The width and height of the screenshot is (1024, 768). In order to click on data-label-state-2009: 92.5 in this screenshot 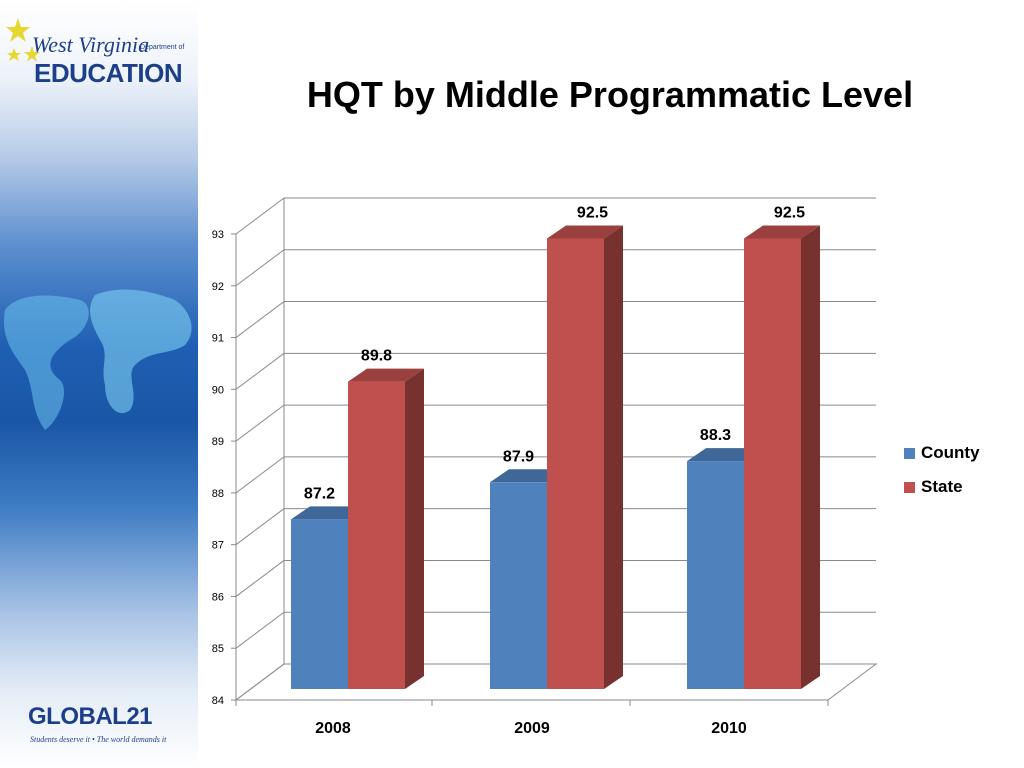, I will do `click(592, 213)`.